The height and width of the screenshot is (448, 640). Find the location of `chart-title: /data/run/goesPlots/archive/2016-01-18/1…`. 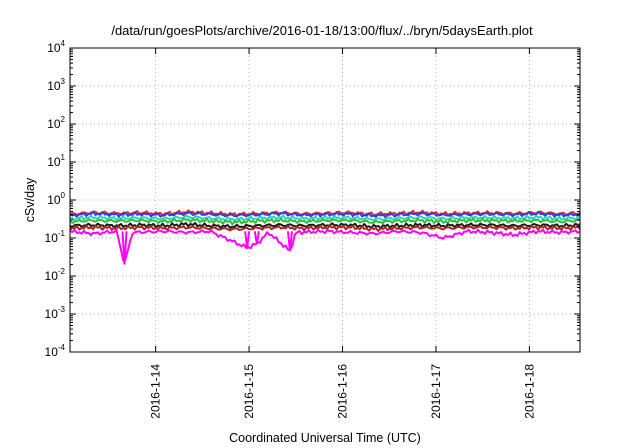

chart-title: /data/run/goesPlots/archive/2016-01-18/1… is located at coordinates (322, 30).